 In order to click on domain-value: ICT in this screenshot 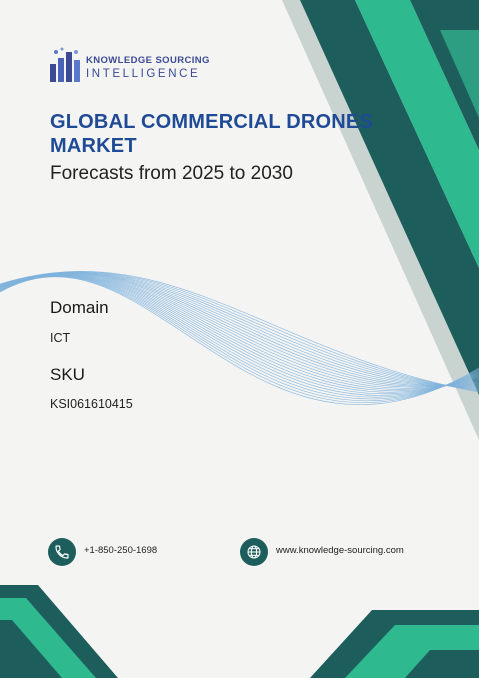, I will do `click(60, 338)`.